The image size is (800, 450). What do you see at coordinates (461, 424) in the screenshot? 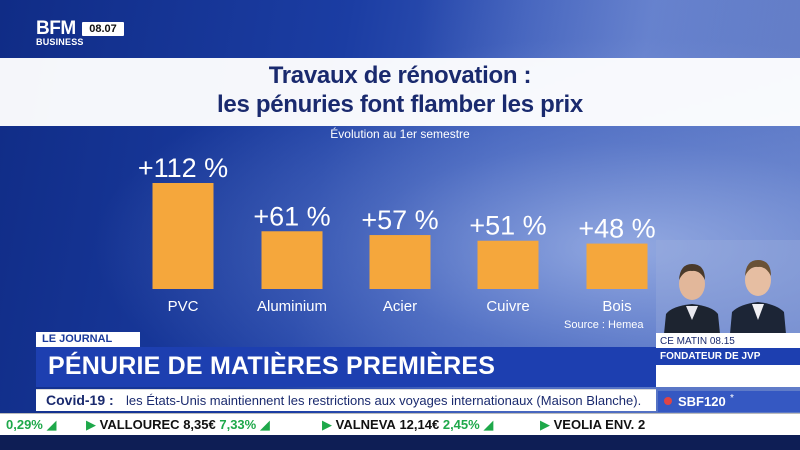
I see `ticker-change: 2,45%` at bounding box center [461, 424].